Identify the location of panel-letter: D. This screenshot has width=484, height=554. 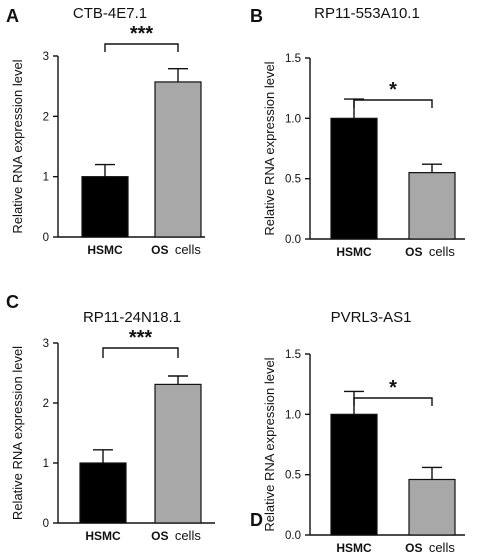
(256, 520).